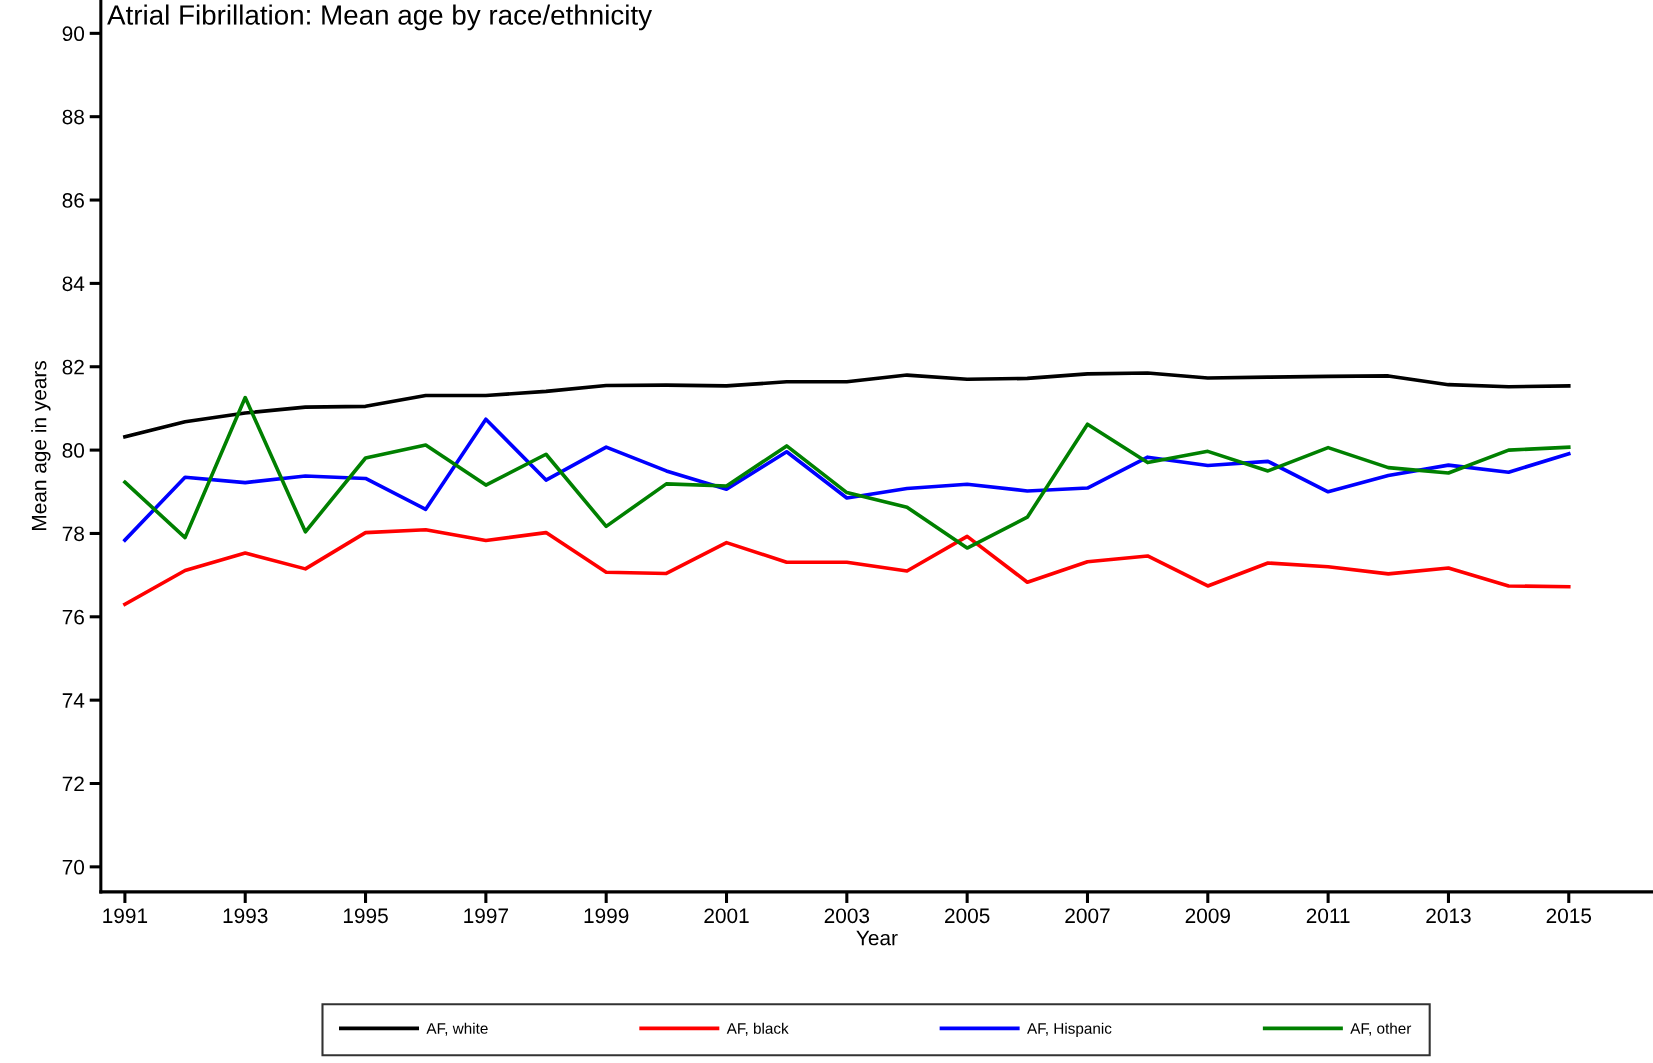 The image size is (1653, 1063). What do you see at coordinates (73, 367) in the screenshot?
I see `y-tick-label: 82` at bounding box center [73, 367].